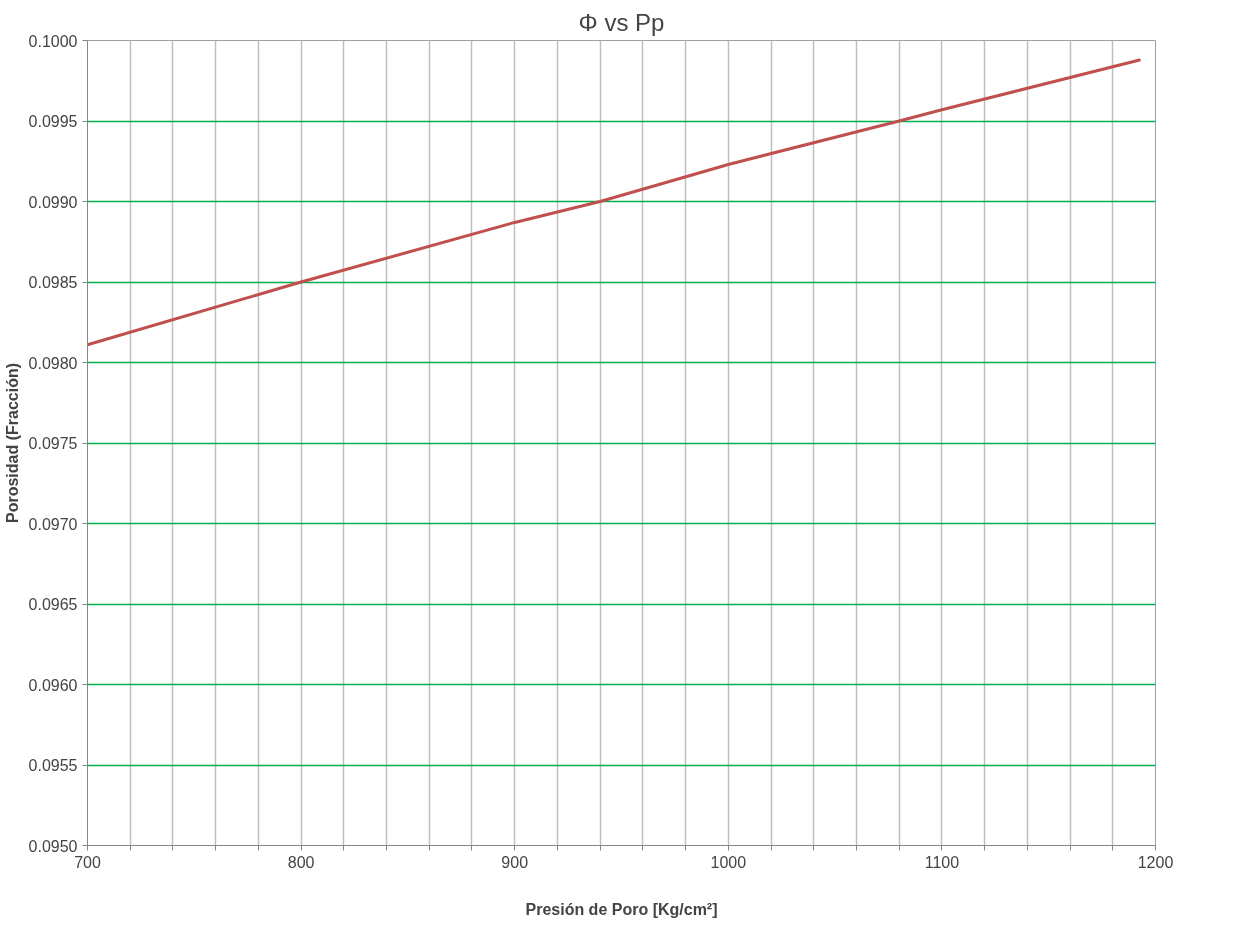 This screenshot has height=951, width=1233. Describe the element at coordinates (301, 862) in the screenshot. I see `x-tick-label: 800` at that location.